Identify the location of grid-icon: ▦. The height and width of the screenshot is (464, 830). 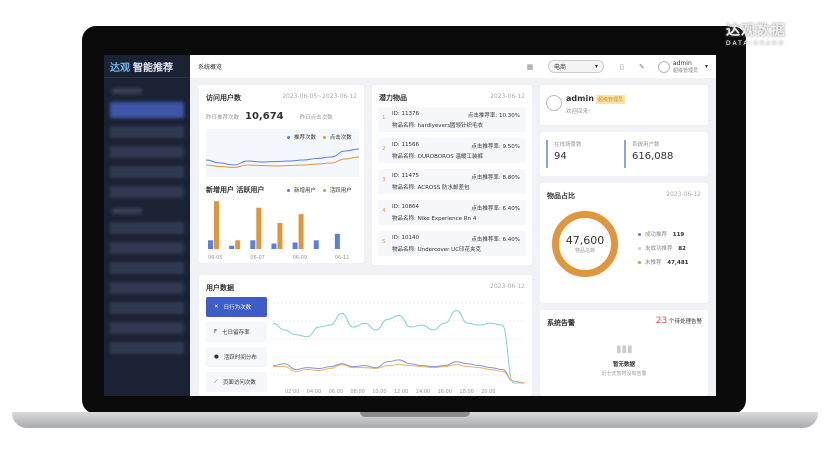
(530, 66).